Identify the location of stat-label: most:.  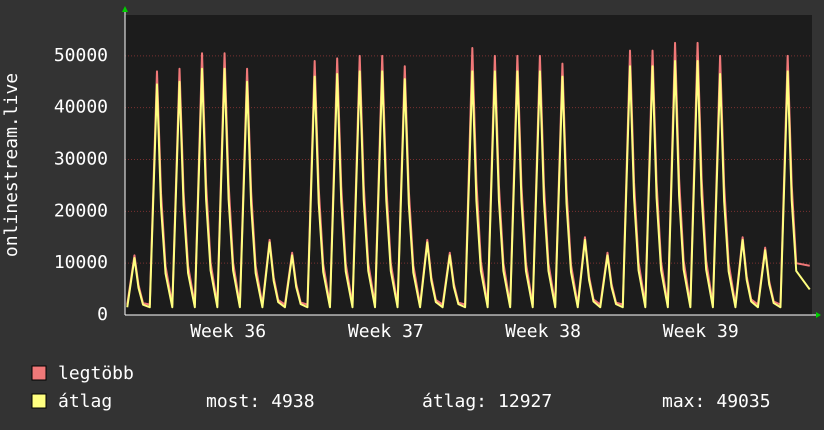
(233, 401).